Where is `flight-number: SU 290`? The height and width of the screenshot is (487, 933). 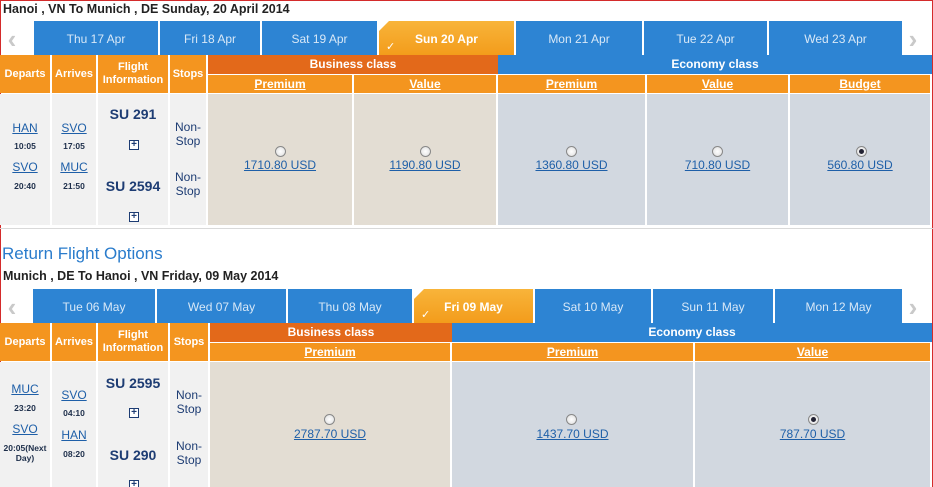
flight-number: SU 290 is located at coordinates (133, 455).